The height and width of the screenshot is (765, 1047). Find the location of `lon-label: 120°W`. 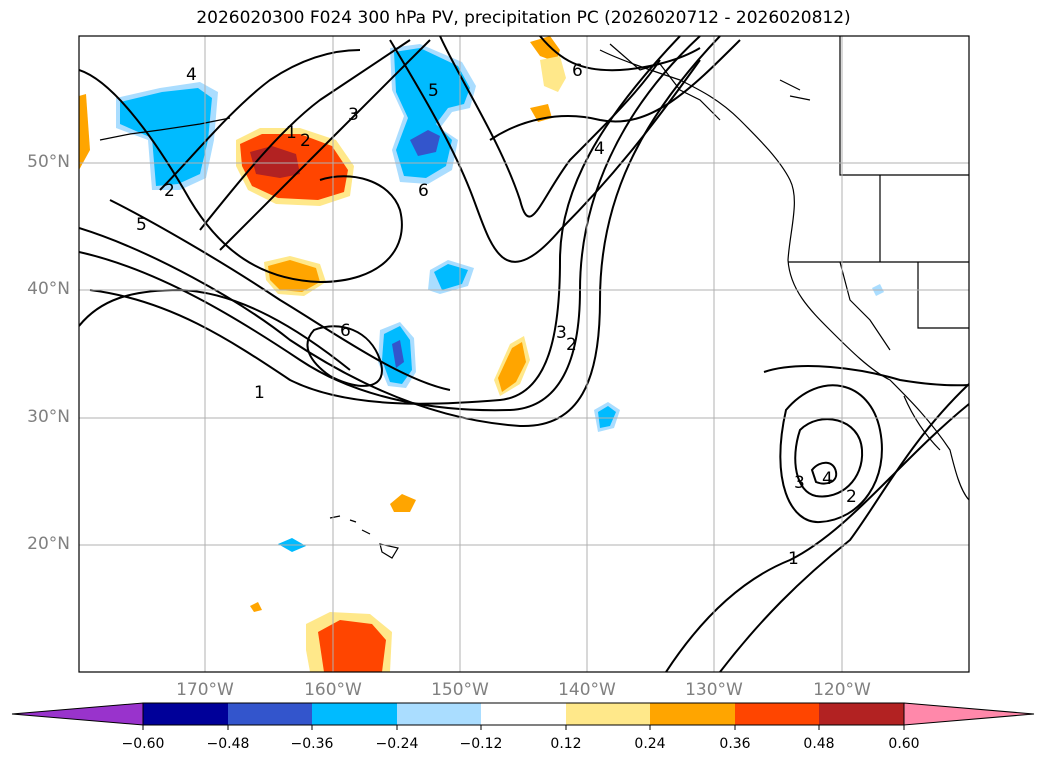

lon-label: 120°W is located at coordinates (842, 690).